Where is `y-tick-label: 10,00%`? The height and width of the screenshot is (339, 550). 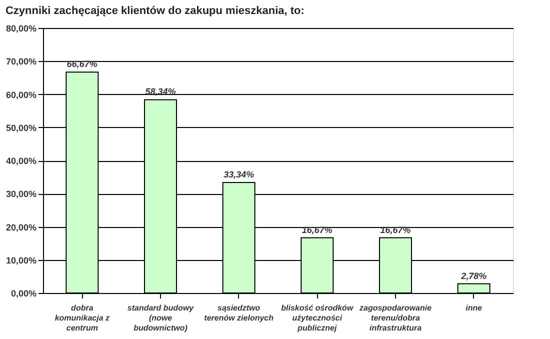 y-tick-label: 10,00% is located at coordinates (21, 260).